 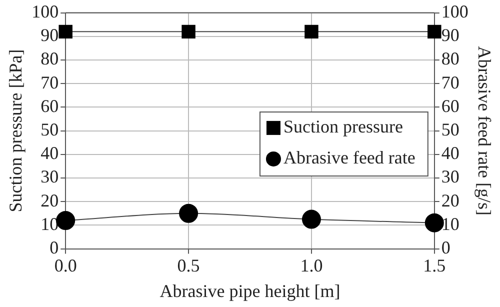 What do you see at coordinates (49, 82) in the screenshot?
I see `y-tick-label: 70` at bounding box center [49, 82].